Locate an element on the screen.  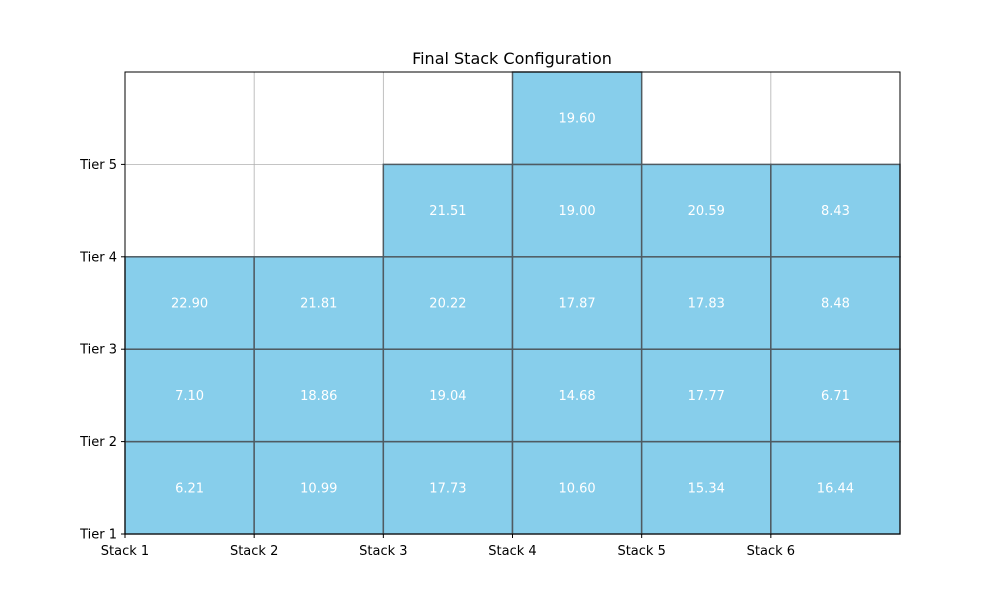
y-tick-label: Tier 4 is located at coordinates (98, 257).